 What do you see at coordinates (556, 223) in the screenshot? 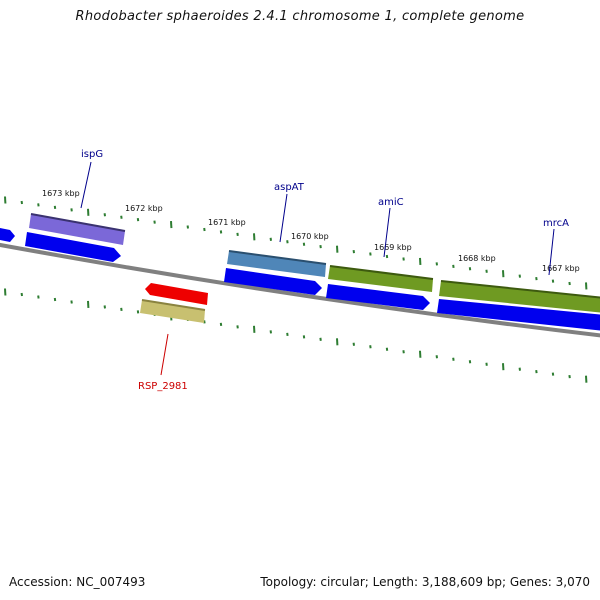
I see `gene-label-mrcA: mrcA` at bounding box center [556, 223].